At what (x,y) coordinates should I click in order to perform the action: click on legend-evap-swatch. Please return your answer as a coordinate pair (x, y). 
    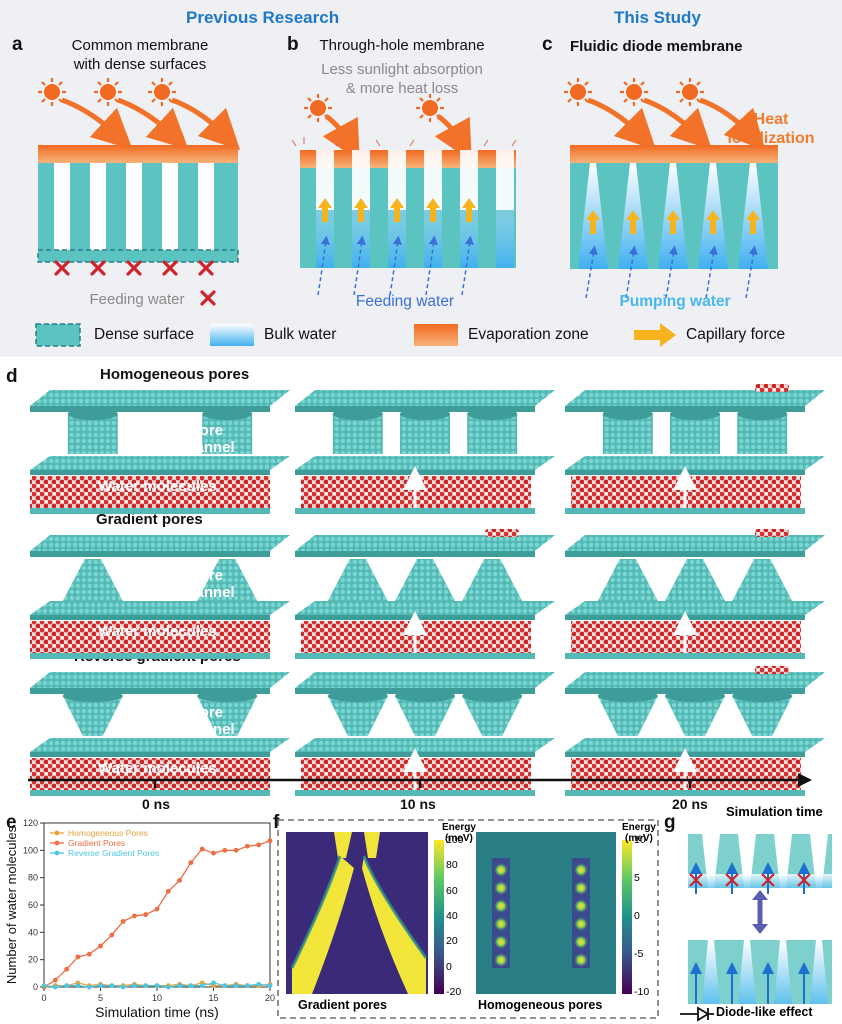
    Looking at the image, I should click on (436, 335).